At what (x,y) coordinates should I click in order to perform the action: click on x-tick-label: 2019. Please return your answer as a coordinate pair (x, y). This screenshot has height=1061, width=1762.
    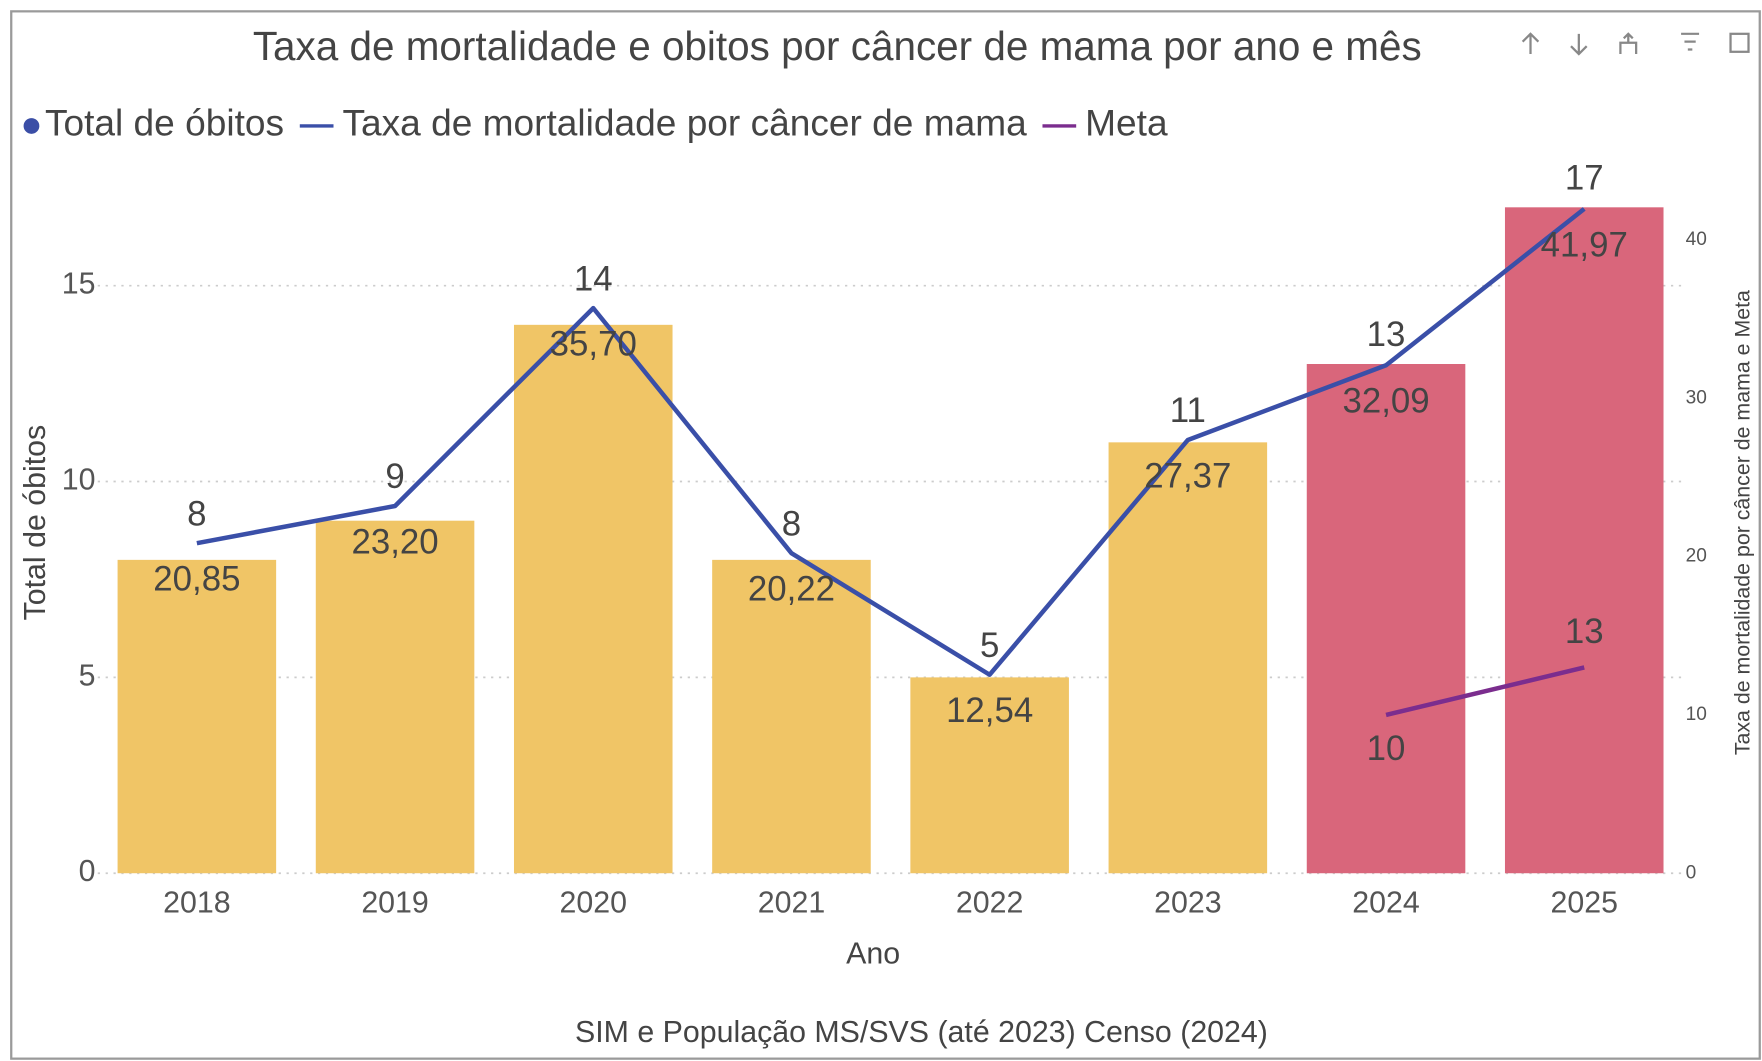
    Looking at the image, I should click on (394, 903).